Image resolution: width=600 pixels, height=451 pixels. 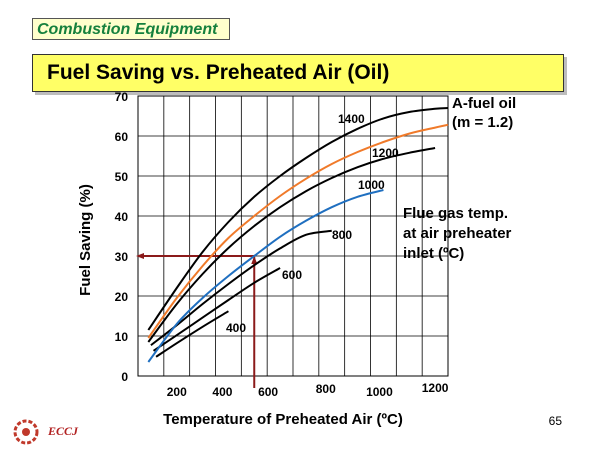 I want to click on y-tick-label: 60, so click(x=122, y=137).